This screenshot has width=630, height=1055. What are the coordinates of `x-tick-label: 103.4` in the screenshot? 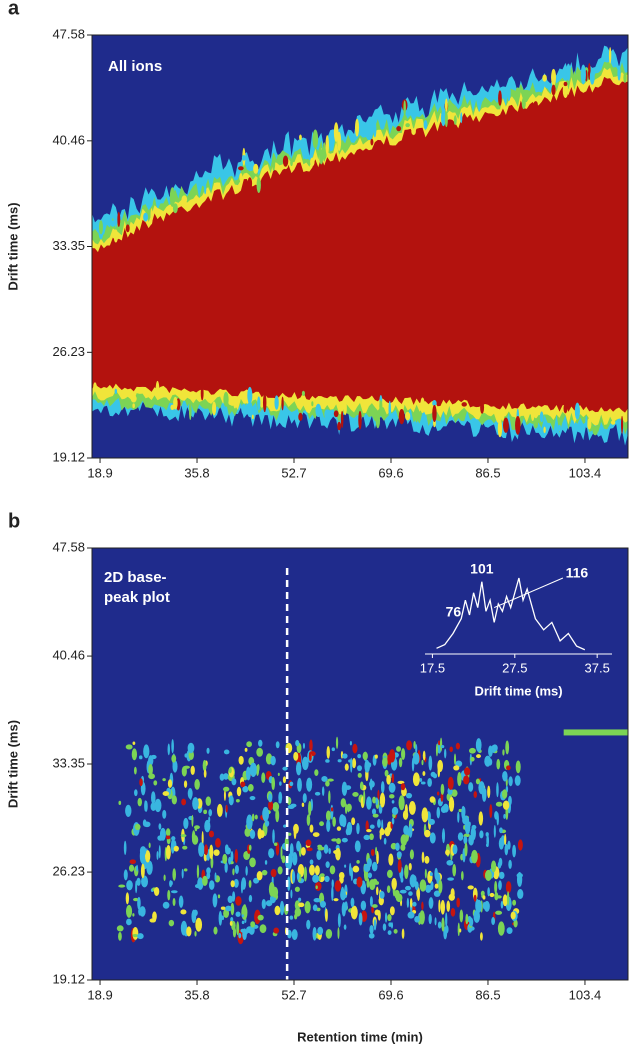 It's located at (585, 472).